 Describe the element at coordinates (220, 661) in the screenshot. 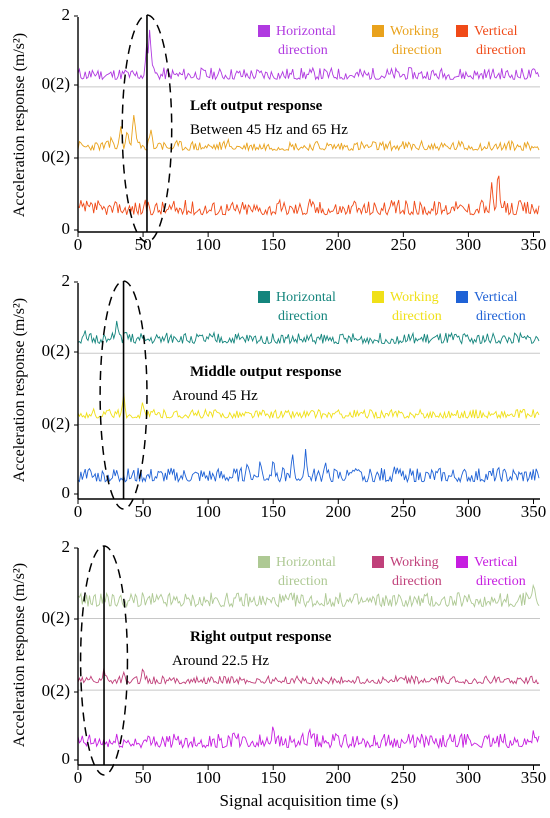

I see `panel-annotation: Around 22.5 Hz` at that location.